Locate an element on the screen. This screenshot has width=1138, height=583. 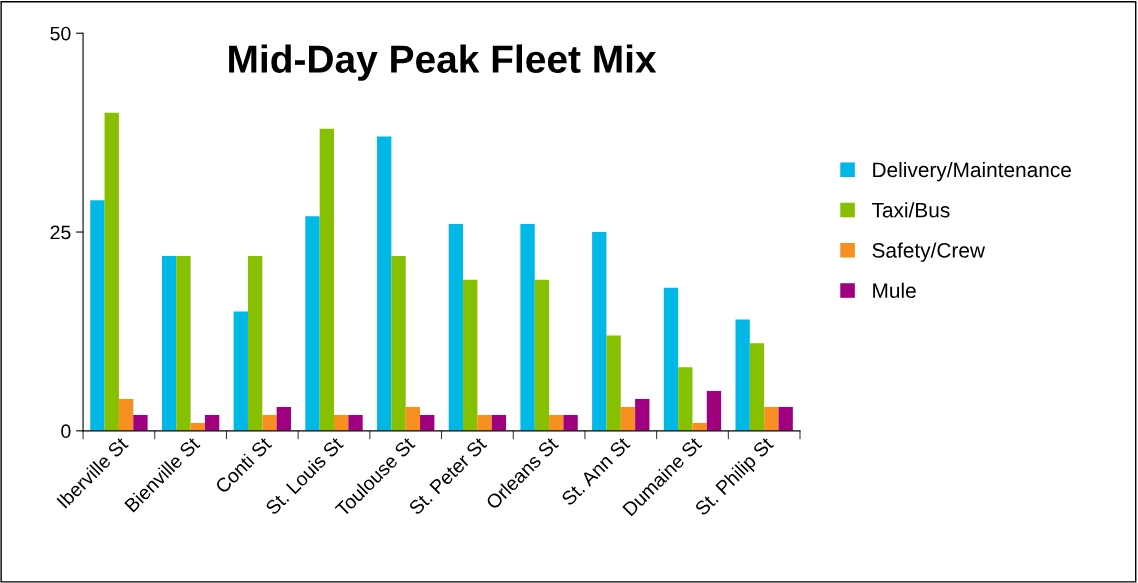
y-tick-label: 0 is located at coordinates (66, 431).